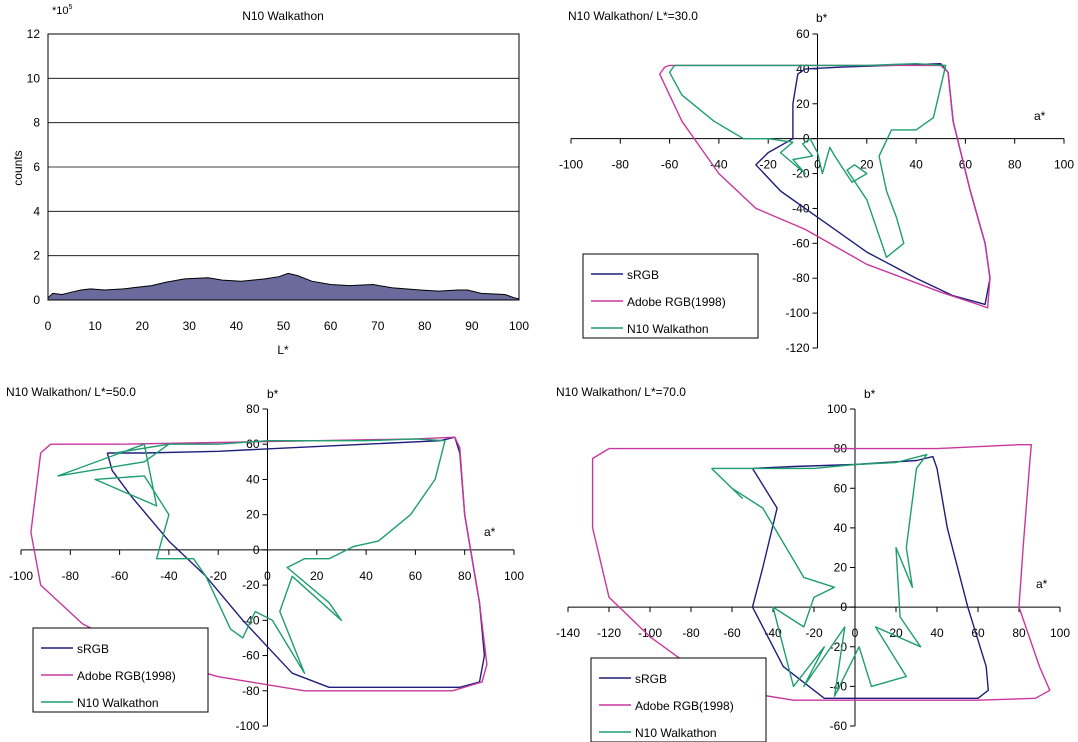  I want to click on gamut-chart-l30-legend: sRGB Adobe RGB(1998) N10 Walkathon, so click(670, 296).